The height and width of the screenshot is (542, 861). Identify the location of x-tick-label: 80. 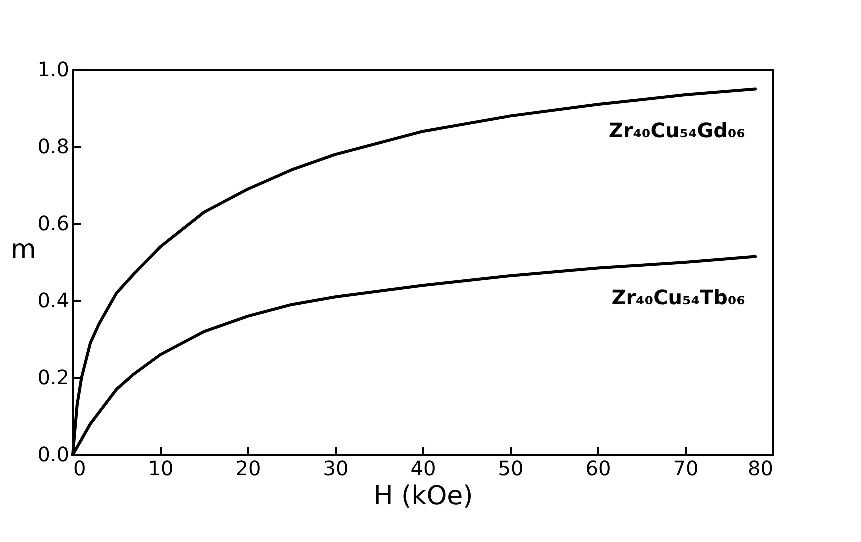
(761, 468).